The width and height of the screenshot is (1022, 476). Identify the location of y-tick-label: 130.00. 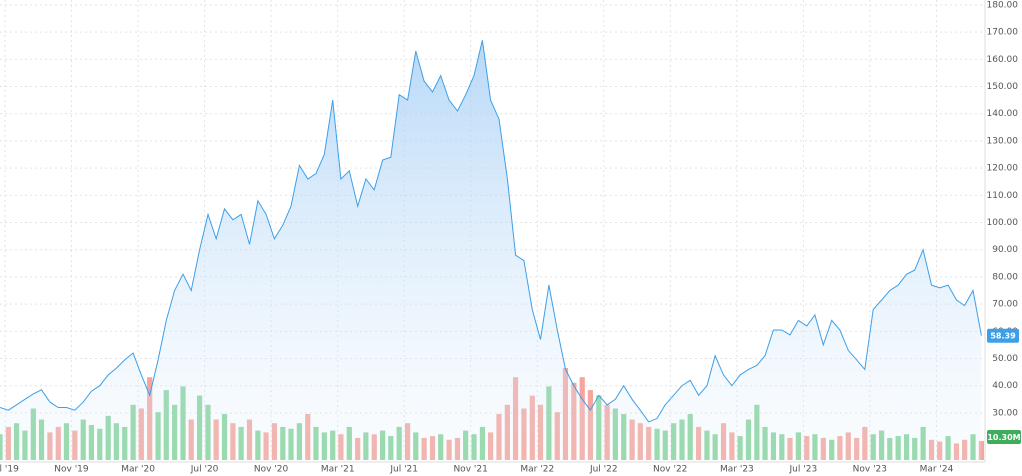
(1003, 141).